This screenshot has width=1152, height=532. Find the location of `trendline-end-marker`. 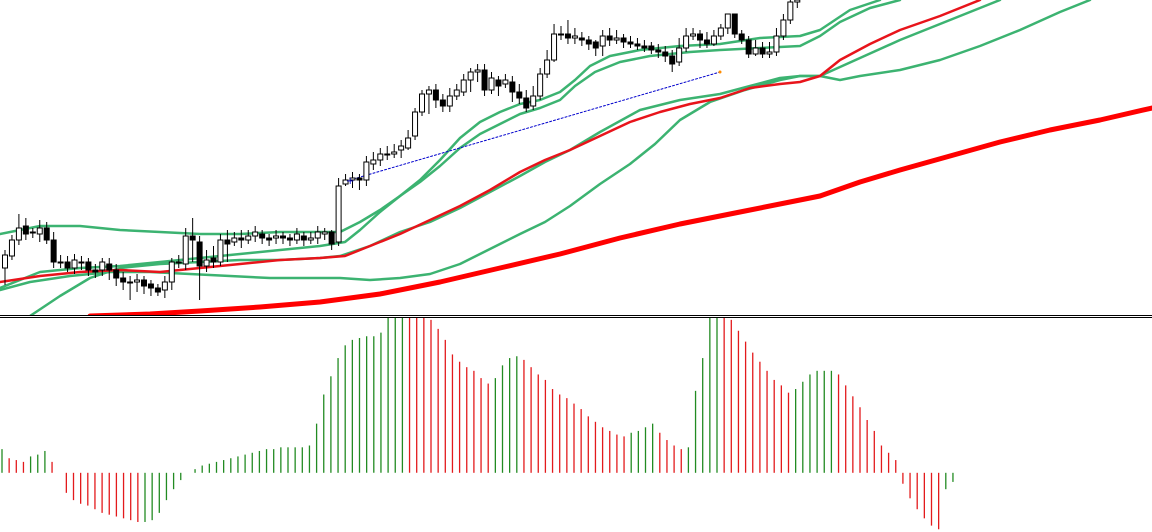

trendline-end-marker is located at coordinates (720, 72).